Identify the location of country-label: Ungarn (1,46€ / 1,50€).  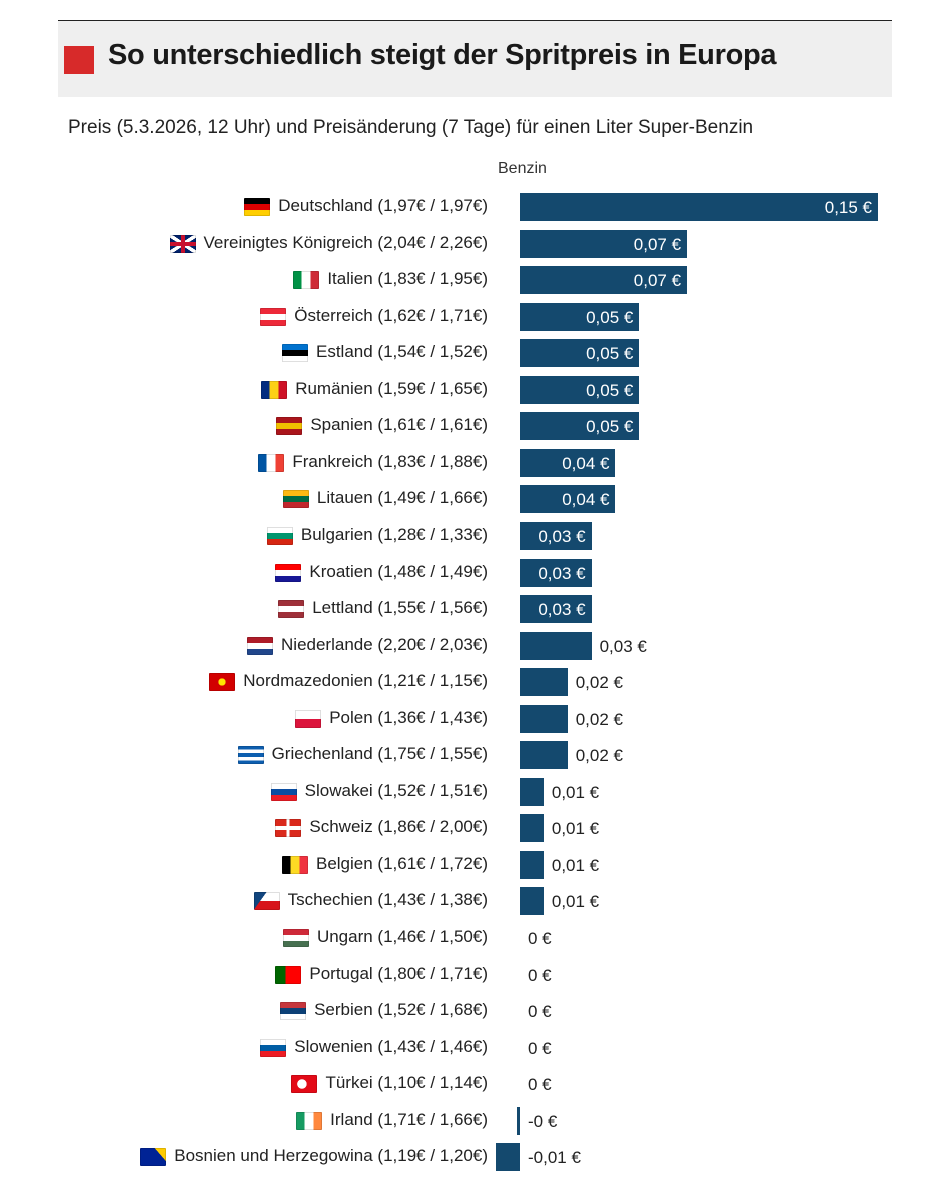
(402, 936).